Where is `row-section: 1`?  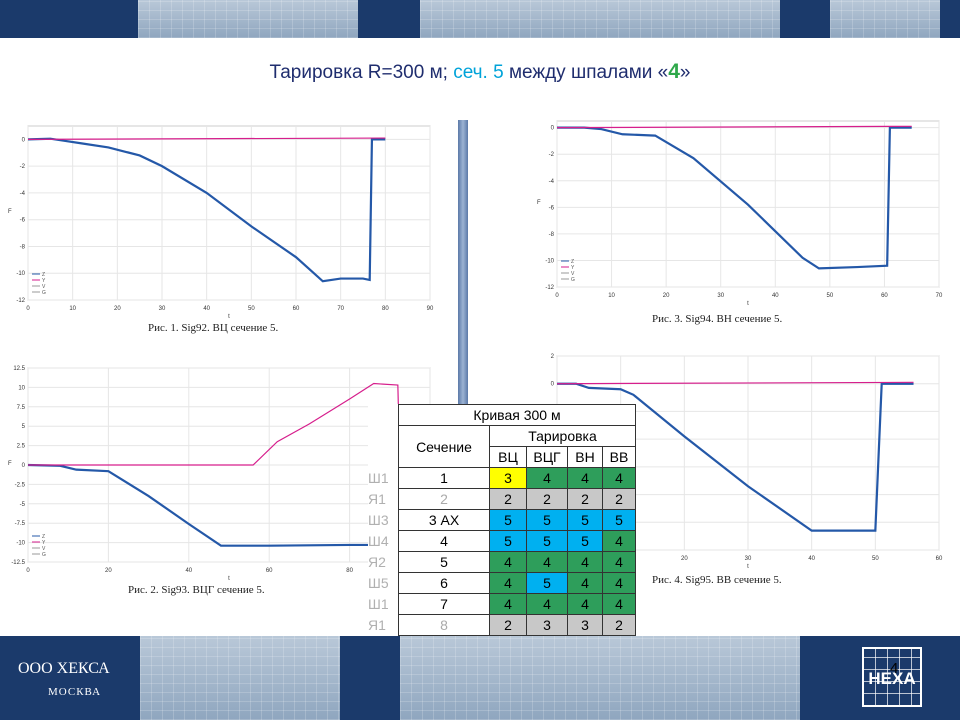 row-section: 1 is located at coordinates (444, 478).